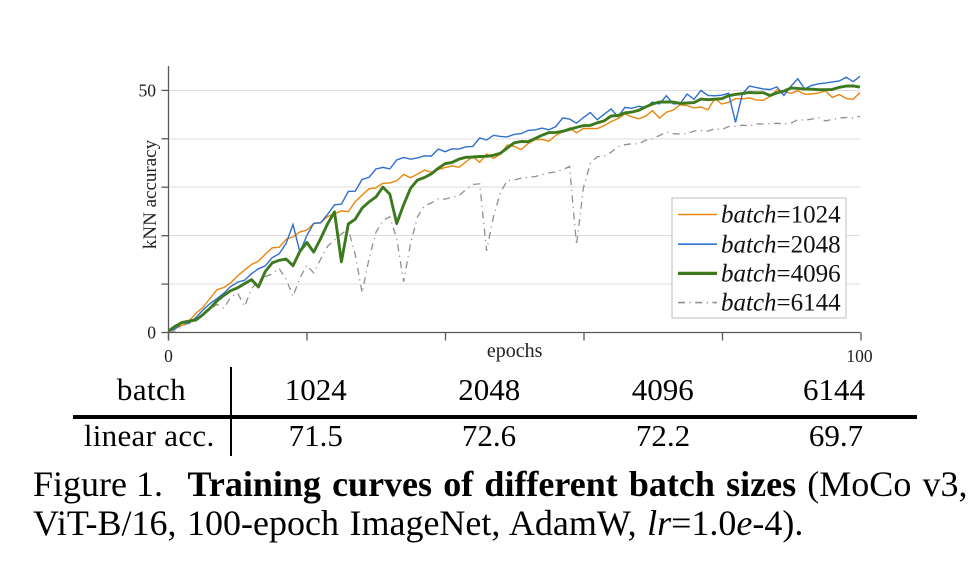 This screenshot has width=973, height=573. I want to click on svg-text: batch=2048, so click(781, 244).